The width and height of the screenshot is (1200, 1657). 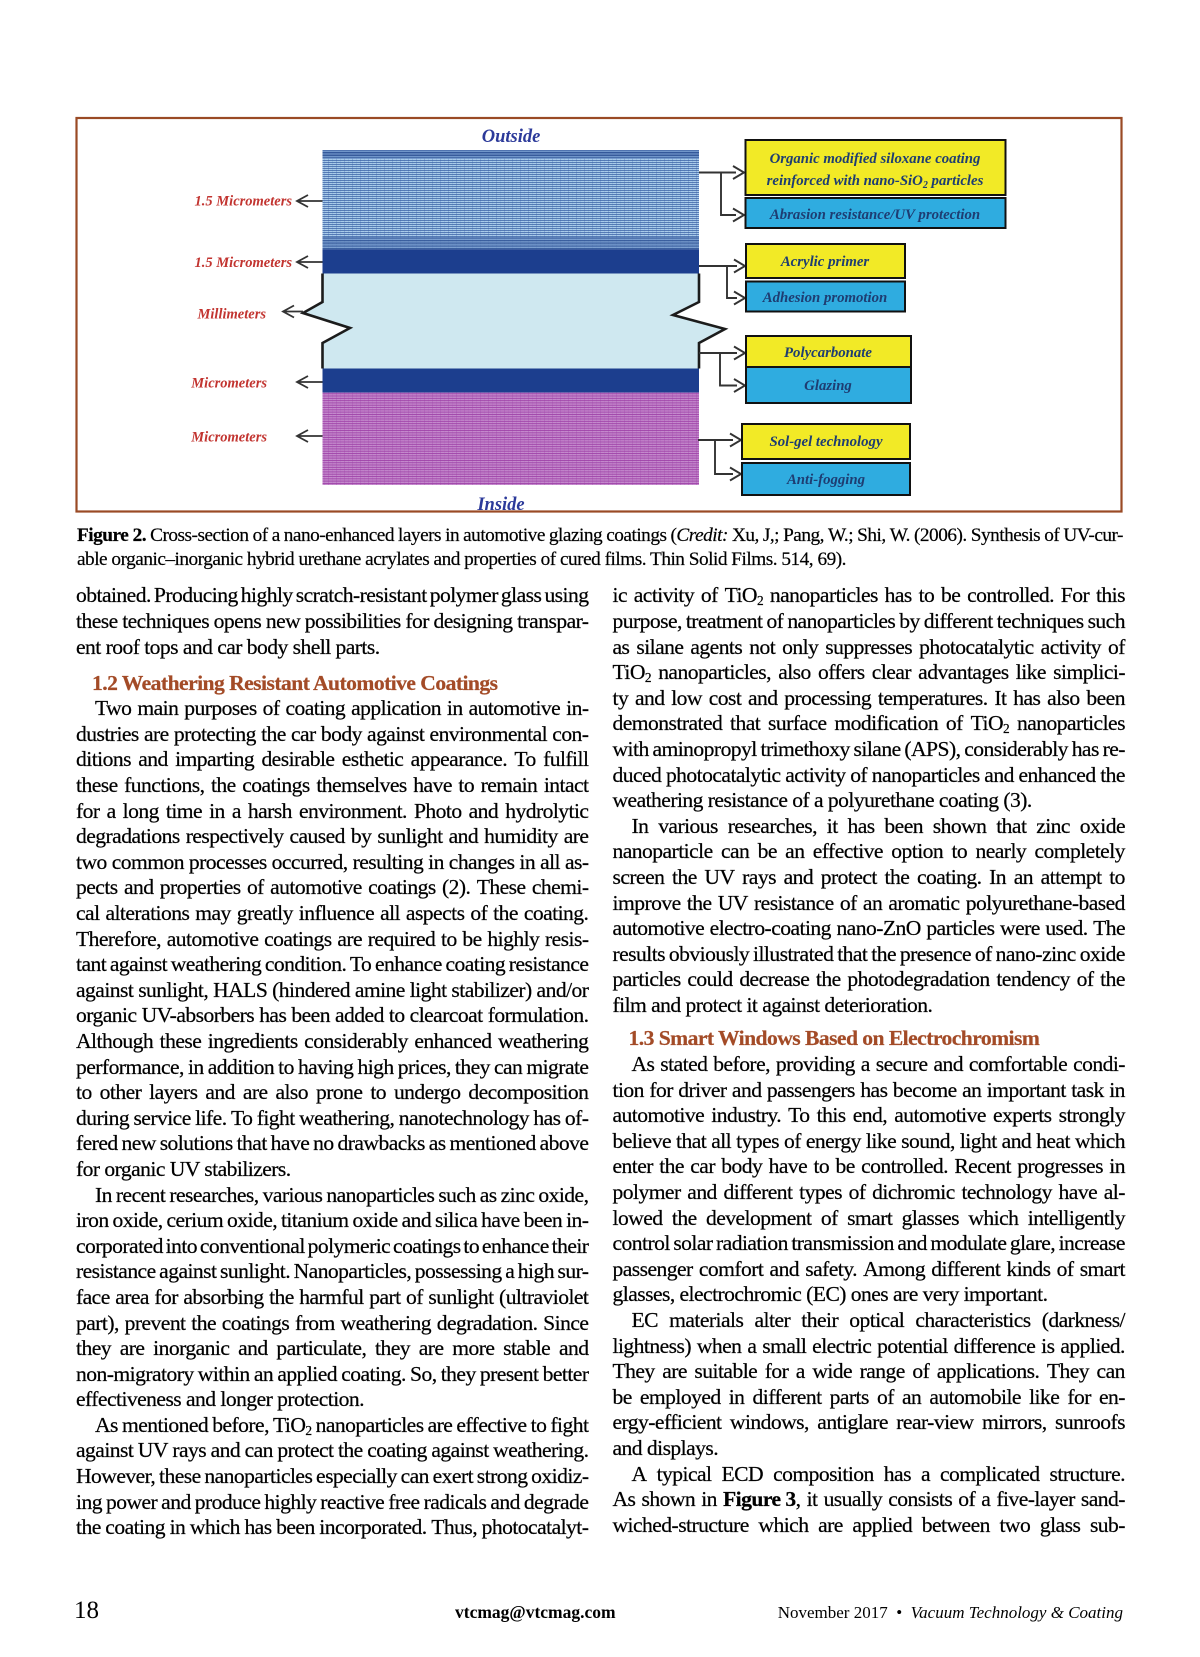 I want to click on svg-text: Glazing, so click(x=828, y=386).